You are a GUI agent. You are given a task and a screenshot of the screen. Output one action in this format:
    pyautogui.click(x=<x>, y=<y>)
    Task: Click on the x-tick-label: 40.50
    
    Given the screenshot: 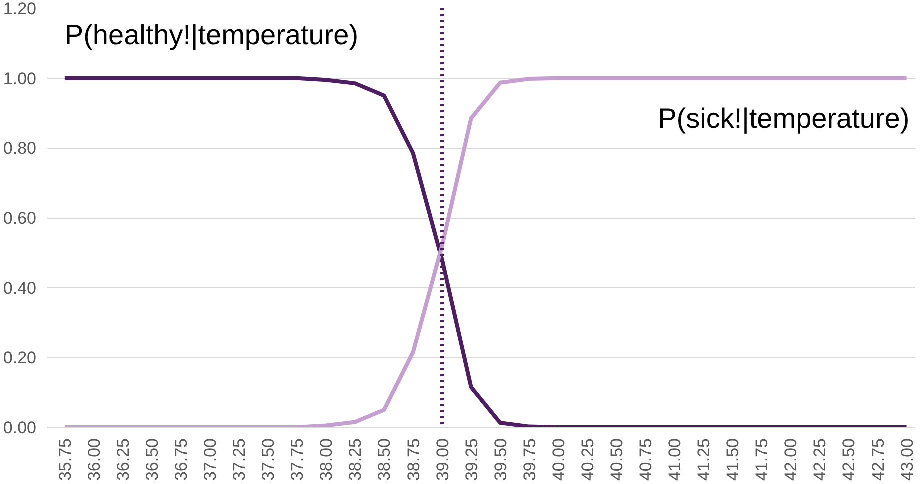 What is the action you would take?
    pyautogui.click(x=616, y=460)
    